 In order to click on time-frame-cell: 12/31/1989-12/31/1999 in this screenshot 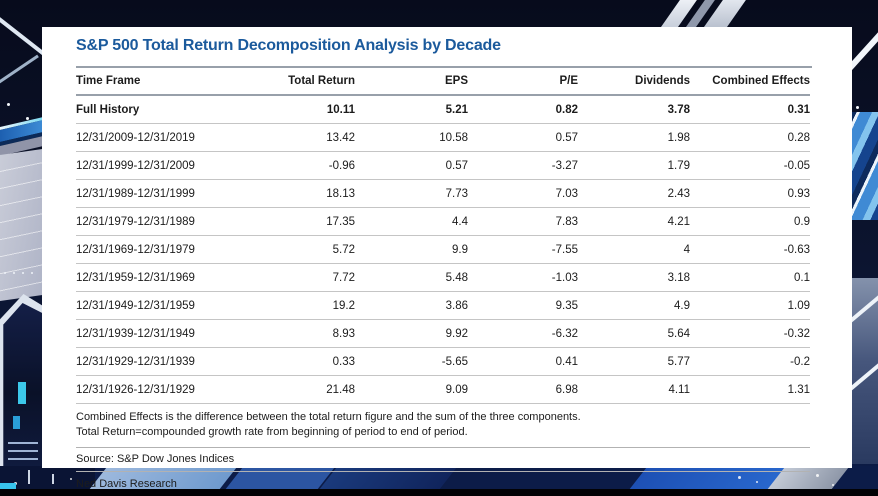, I will do `click(169, 193)`.